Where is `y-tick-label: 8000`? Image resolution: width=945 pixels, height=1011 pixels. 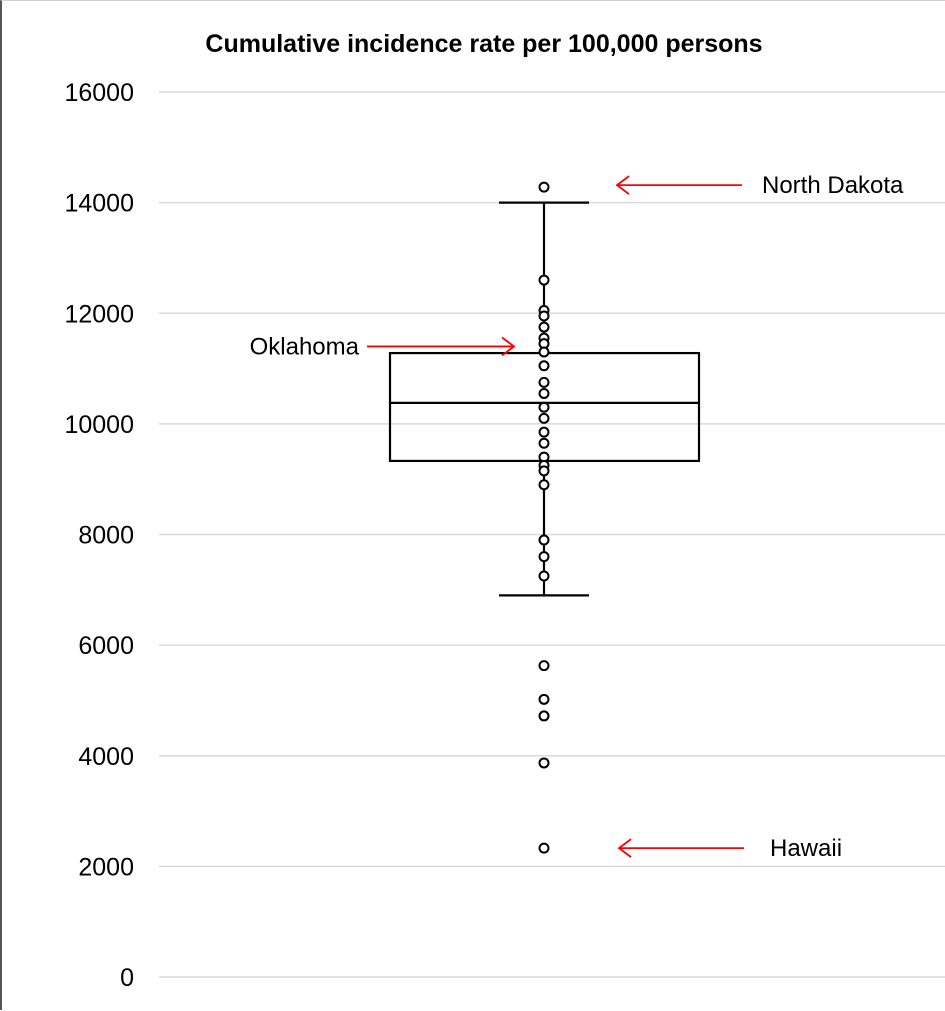
y-tick-label: 8000 is located at coordinates (106, 536).